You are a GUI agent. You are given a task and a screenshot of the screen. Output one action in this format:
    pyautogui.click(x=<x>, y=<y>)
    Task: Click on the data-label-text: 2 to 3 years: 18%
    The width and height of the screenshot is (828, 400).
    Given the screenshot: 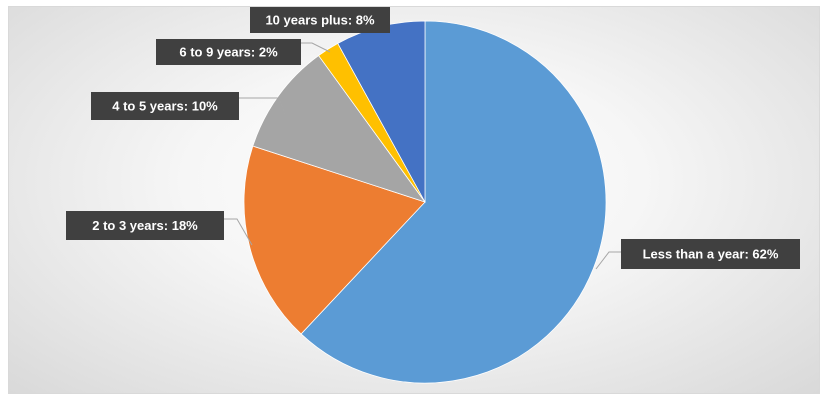 What is the action you would take?
    pyautogui.click(x=145, y=225)
    